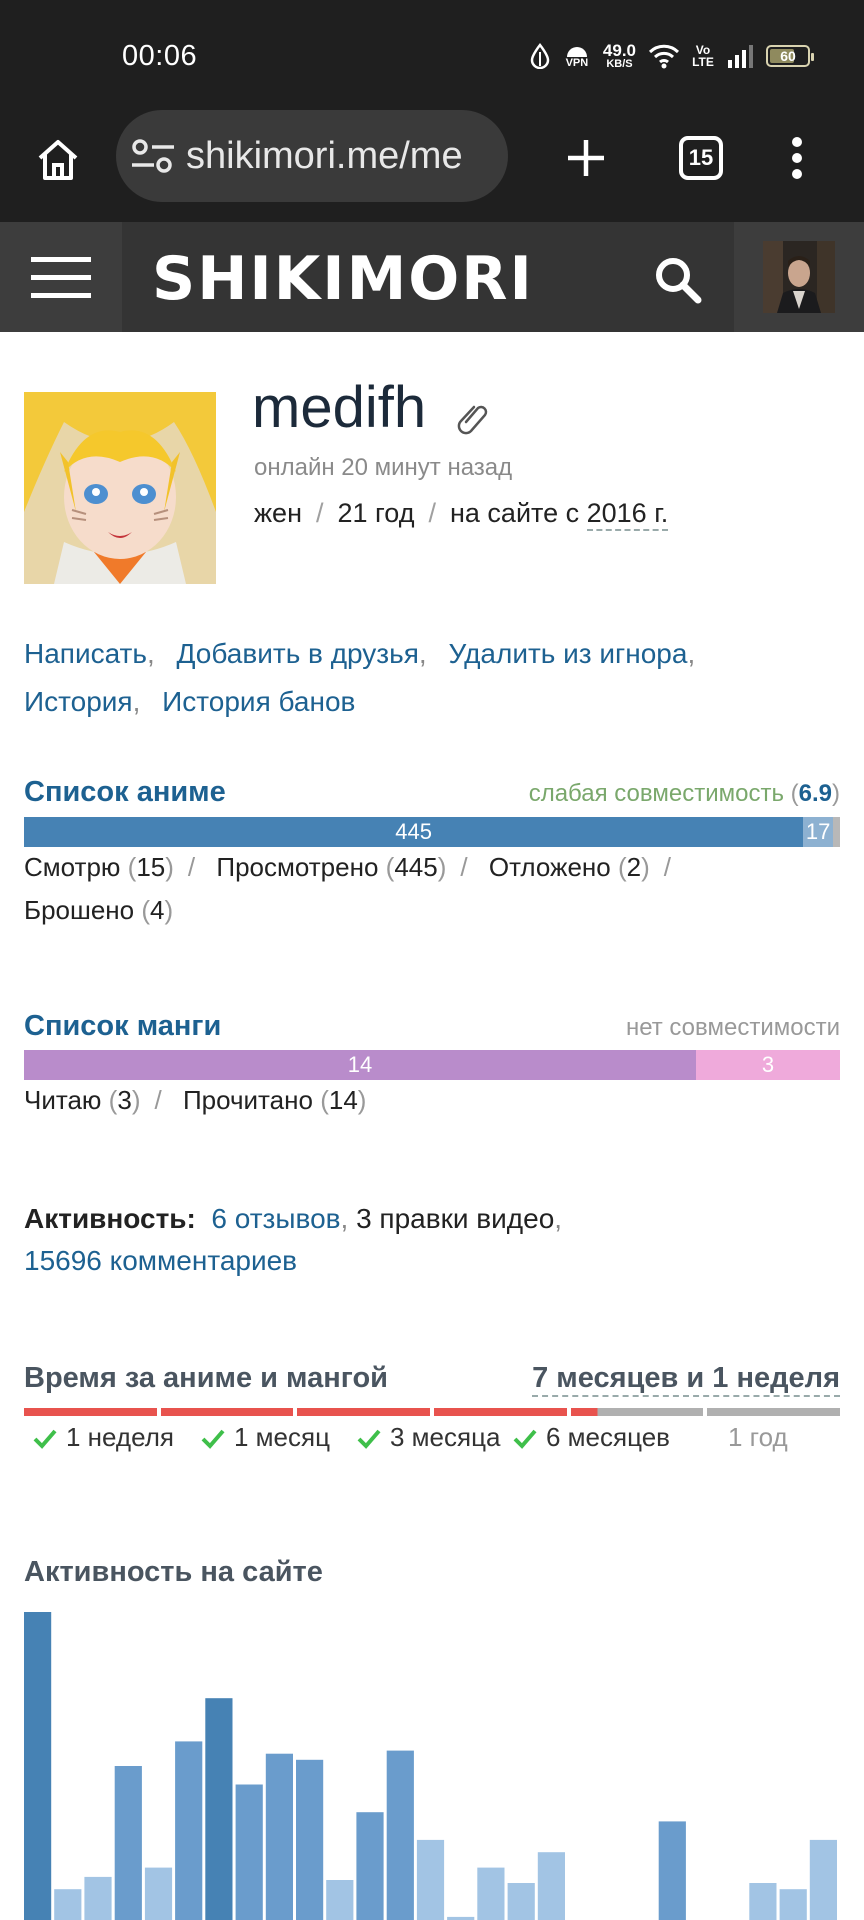  Describe the element at coordinates (414, 832) in the screenshot. I see `anime-bar-segment: 445` at that location.